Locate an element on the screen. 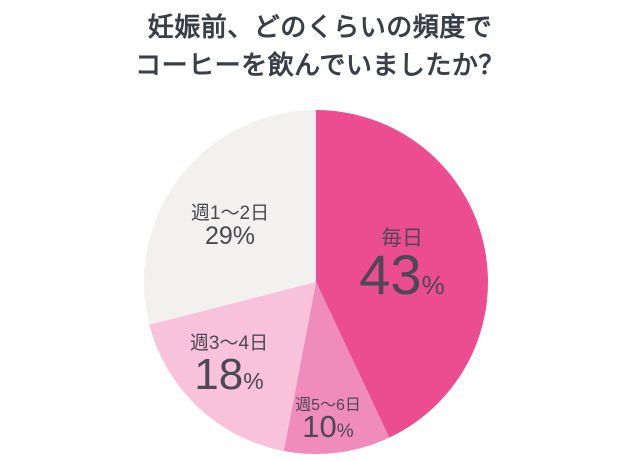 The width and height of the screenshot is (640, 460). slice-label-week5-6: 週5〜6日 10% is located at coordinates (328, 420).